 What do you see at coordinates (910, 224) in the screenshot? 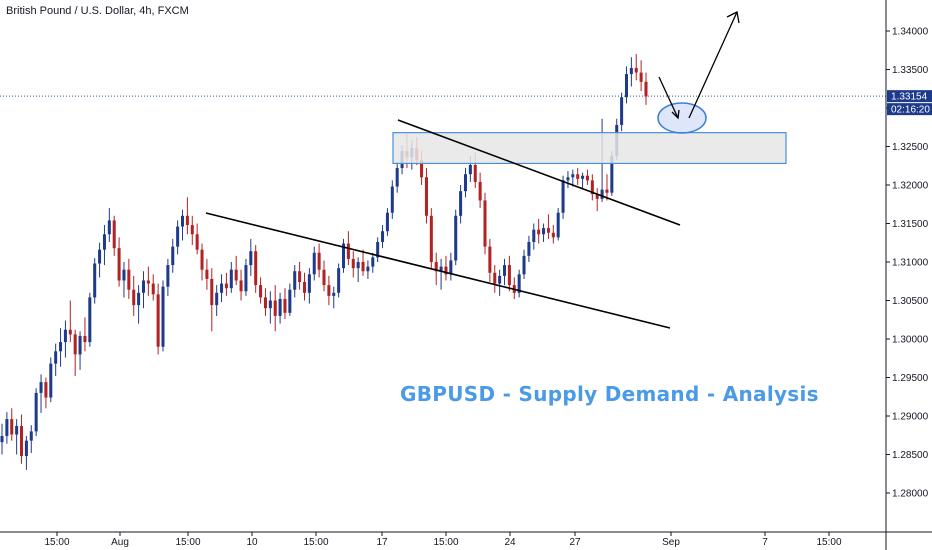
I see `price-tick-label: 1.31500` at bounding box center [910, 224].